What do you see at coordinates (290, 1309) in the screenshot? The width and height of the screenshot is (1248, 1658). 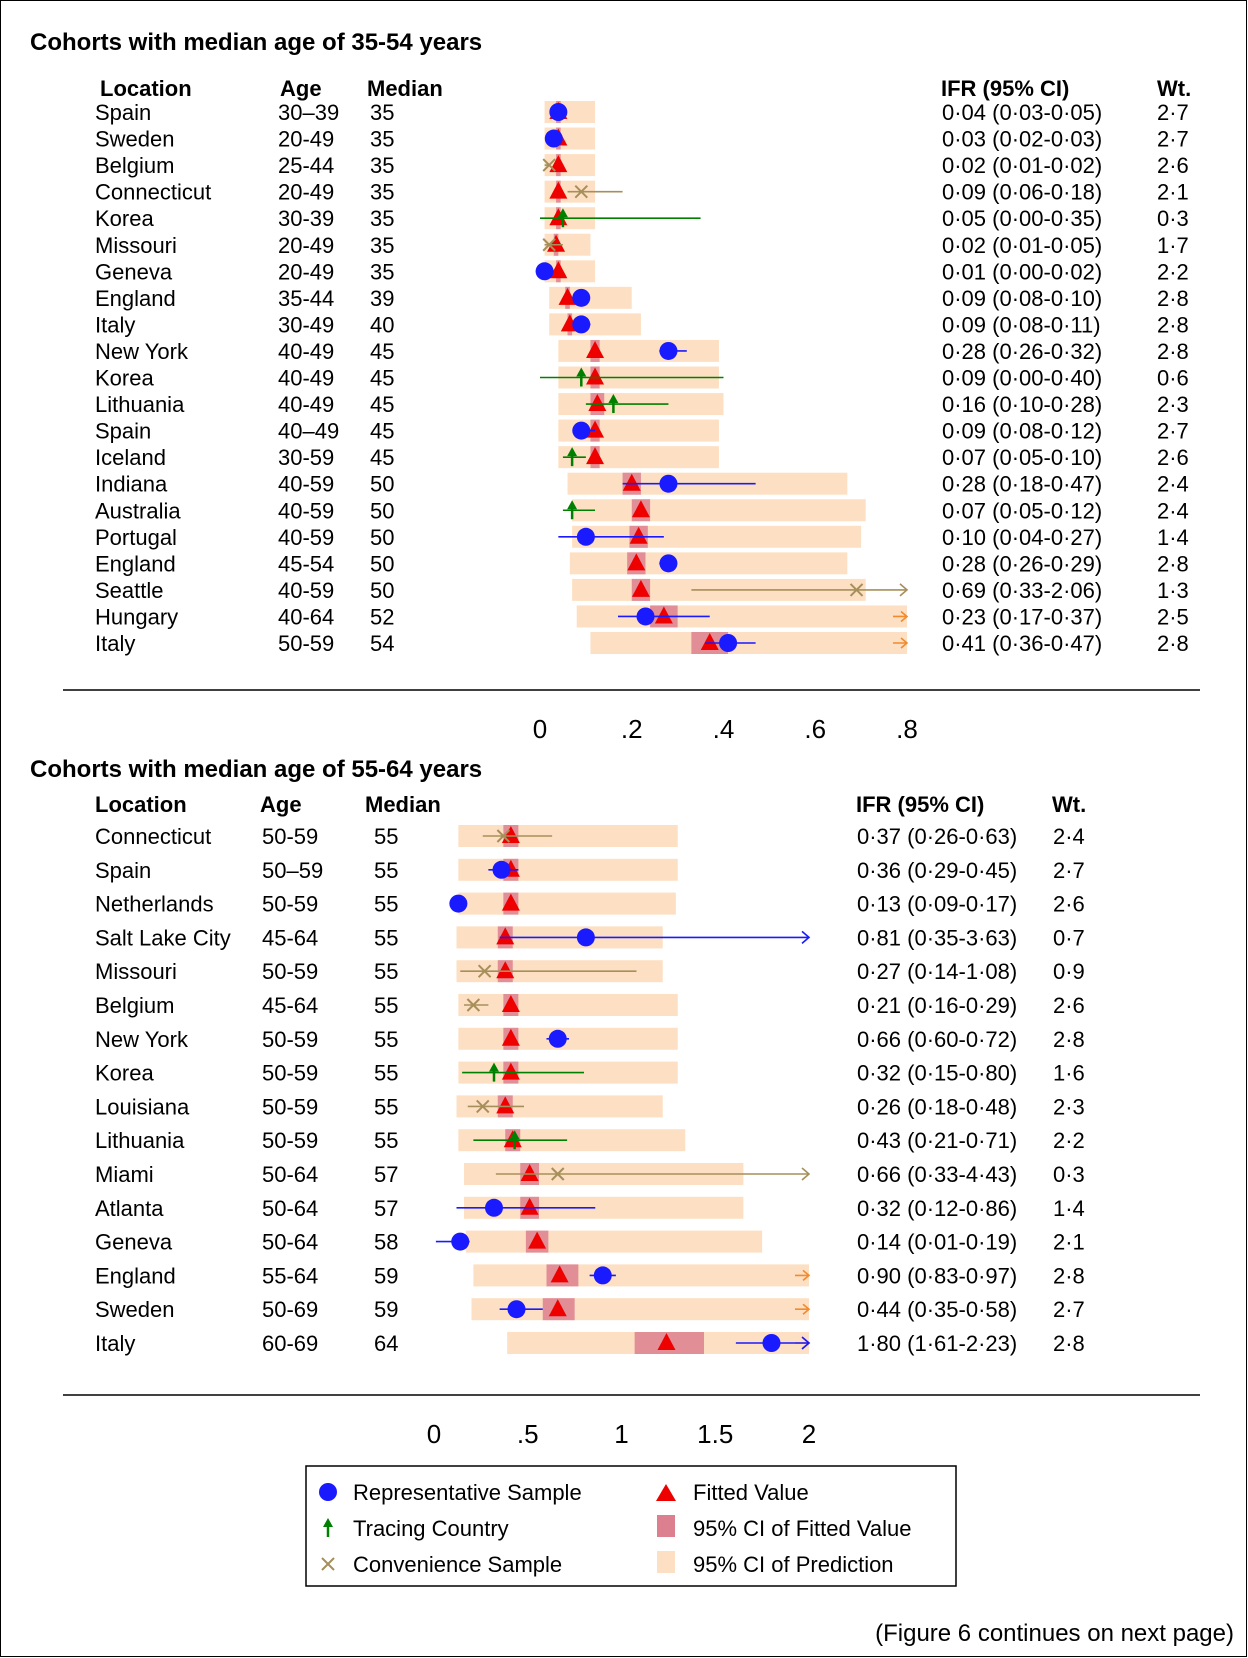 I see `panel2-row-14-age: 50-69` at bounding box center [290, 1309].